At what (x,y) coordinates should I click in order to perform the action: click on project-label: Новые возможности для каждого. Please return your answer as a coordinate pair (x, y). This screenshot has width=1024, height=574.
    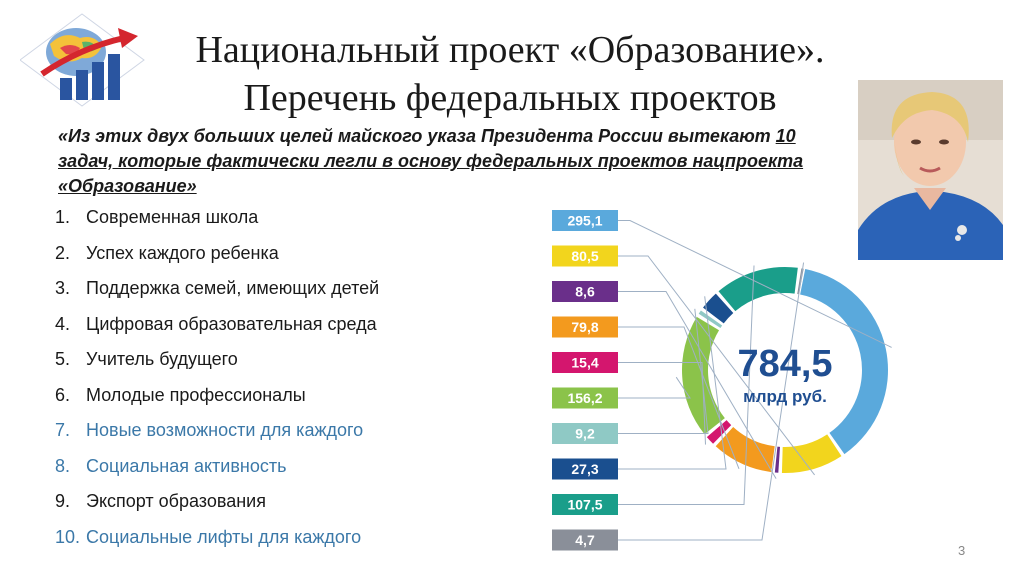
    Looking at the image, I should click on (225, 430).